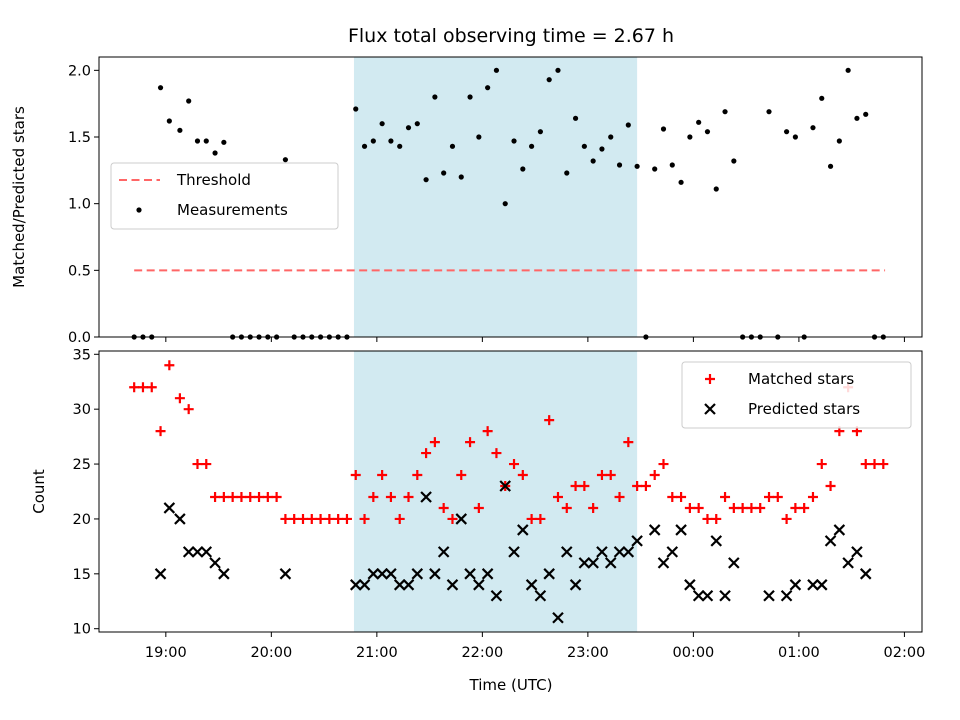  What do you see at coordinates (588, 653) in the screenshot?
I see `x-tick-label: 23:00` at bounding box center [588, 653].